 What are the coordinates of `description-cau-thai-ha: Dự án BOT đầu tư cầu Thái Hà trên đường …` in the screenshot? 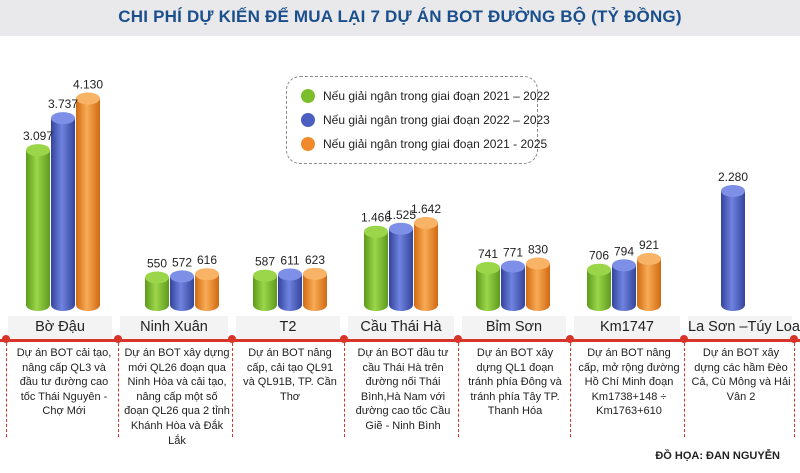 It's located at (403, 389).